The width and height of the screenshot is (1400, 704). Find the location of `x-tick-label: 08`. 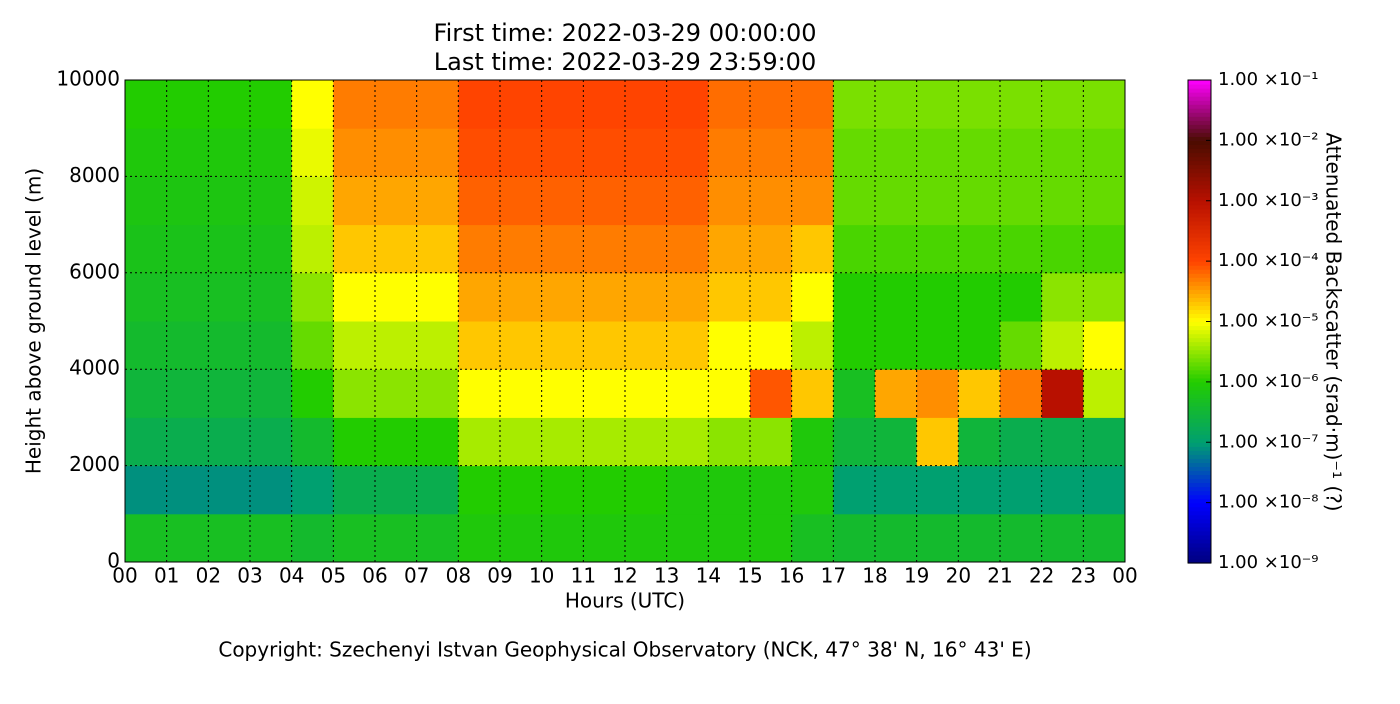

x-tick-label: 08 is located at coordinates (458, 576).